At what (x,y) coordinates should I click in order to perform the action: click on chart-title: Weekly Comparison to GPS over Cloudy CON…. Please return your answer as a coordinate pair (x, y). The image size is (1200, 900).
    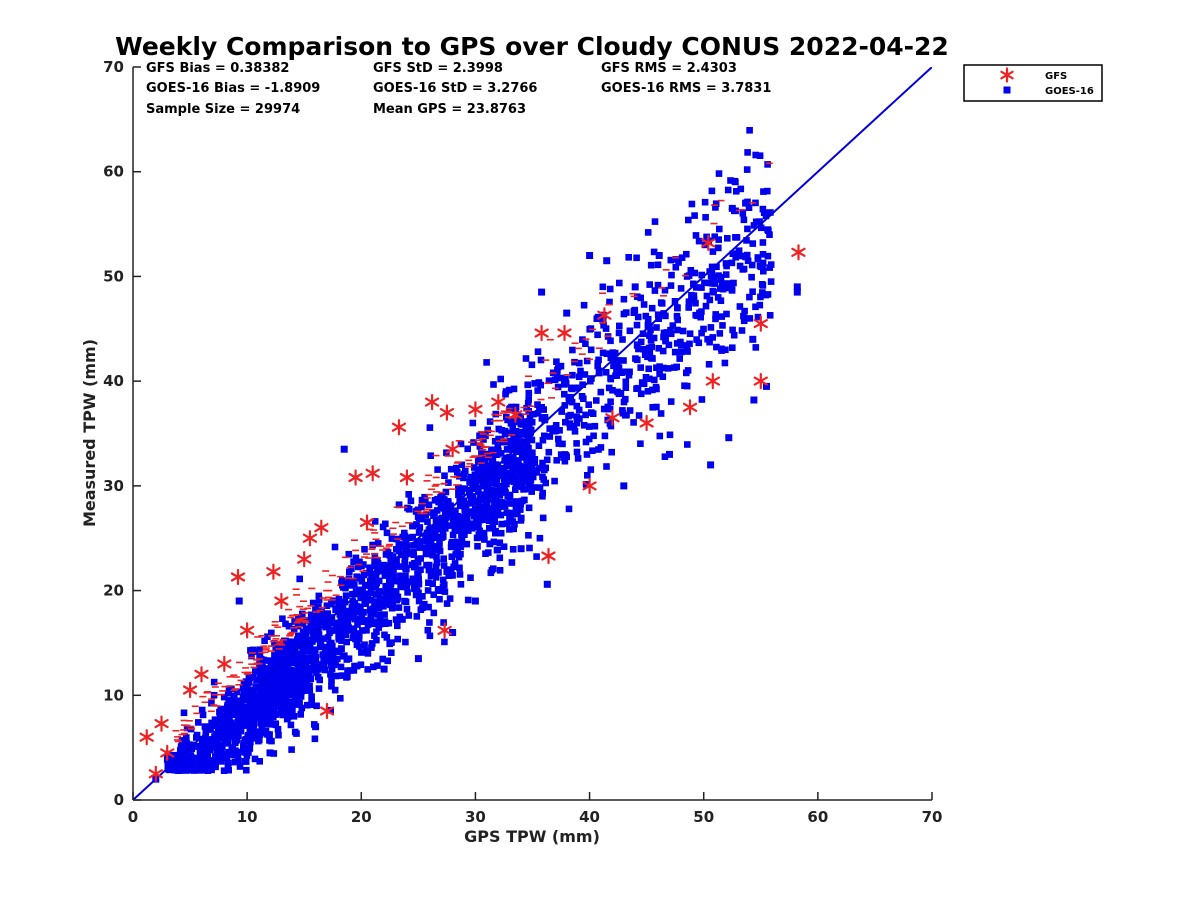
    Looking at the image, I should click on (532, 46).